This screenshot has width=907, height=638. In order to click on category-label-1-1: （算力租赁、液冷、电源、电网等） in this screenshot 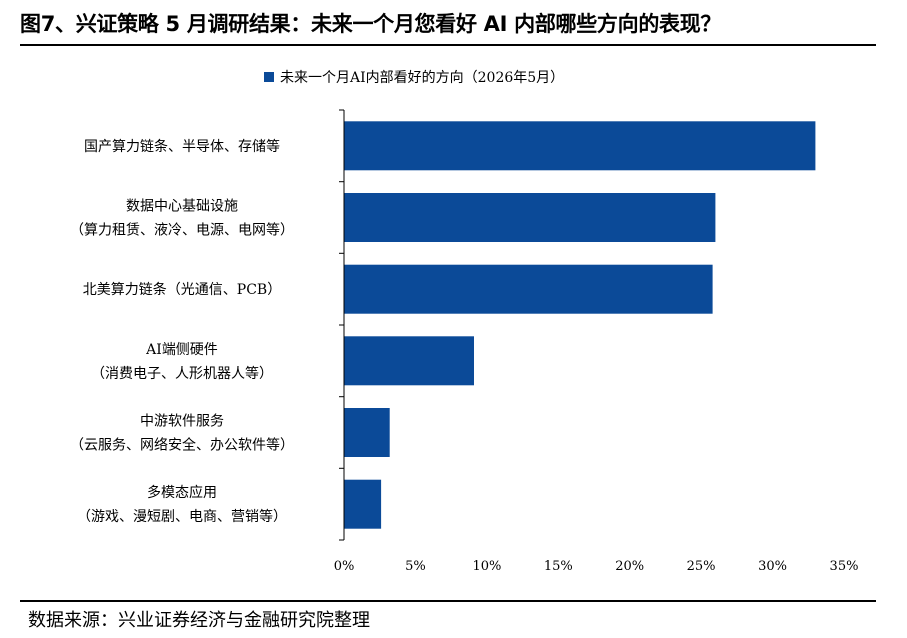, I will do `click(182, 230)`.